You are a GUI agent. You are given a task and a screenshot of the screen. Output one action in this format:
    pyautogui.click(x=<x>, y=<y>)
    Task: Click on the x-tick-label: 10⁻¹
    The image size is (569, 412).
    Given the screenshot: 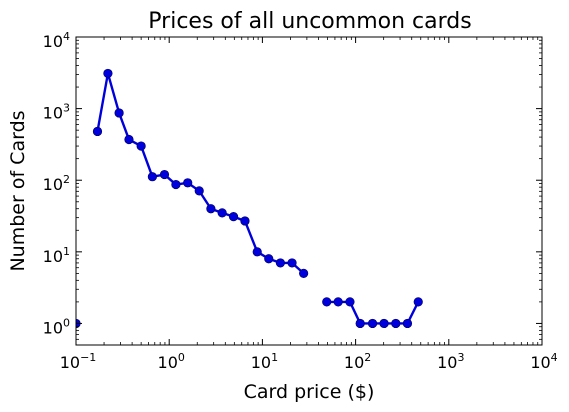 What is the action you would take?
    pyautogui.click(x=78, y=361)
    